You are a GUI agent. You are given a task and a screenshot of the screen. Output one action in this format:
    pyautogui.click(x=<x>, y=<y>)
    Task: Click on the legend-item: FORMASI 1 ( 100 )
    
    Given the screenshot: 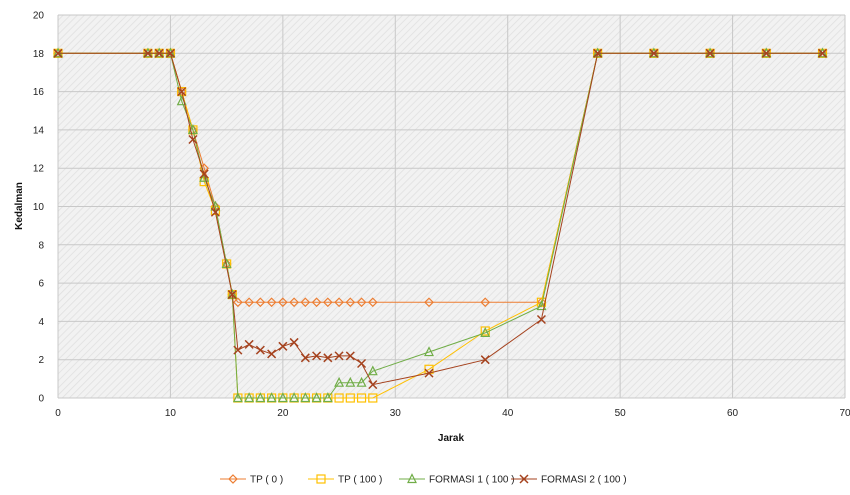 What is the action you would take?
    pyautogui.click(x=457, y=479)
    